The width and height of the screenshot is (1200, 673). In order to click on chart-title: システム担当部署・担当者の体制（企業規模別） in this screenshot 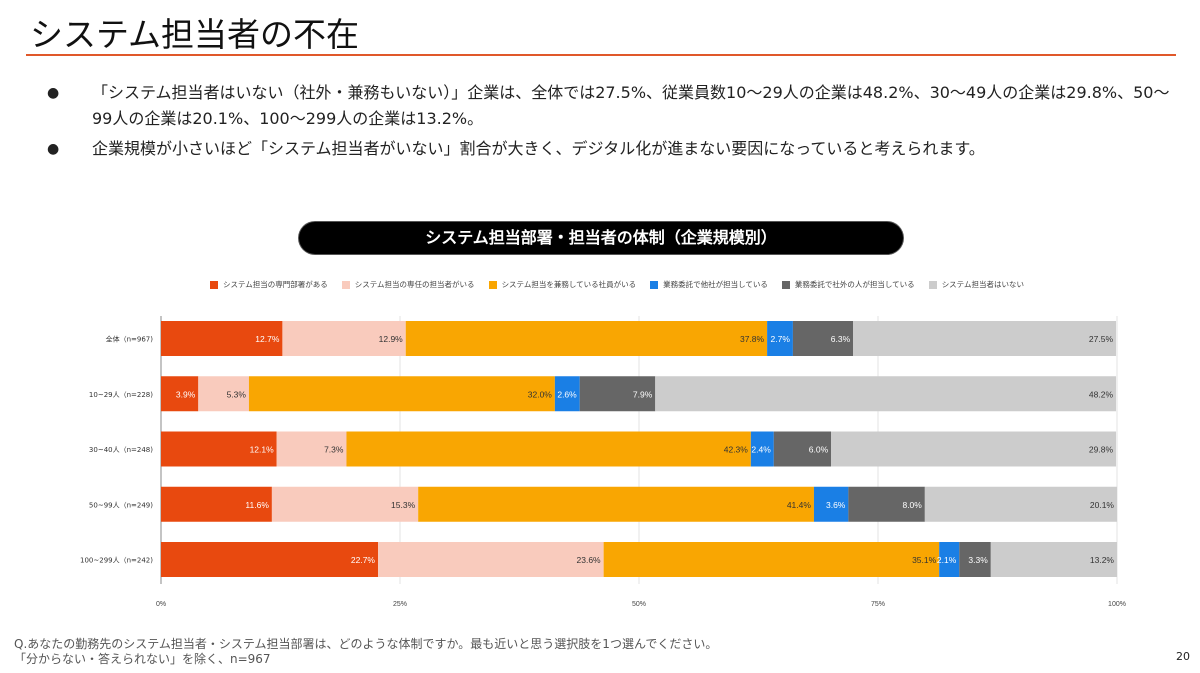, I will do `click(601, 238)`.